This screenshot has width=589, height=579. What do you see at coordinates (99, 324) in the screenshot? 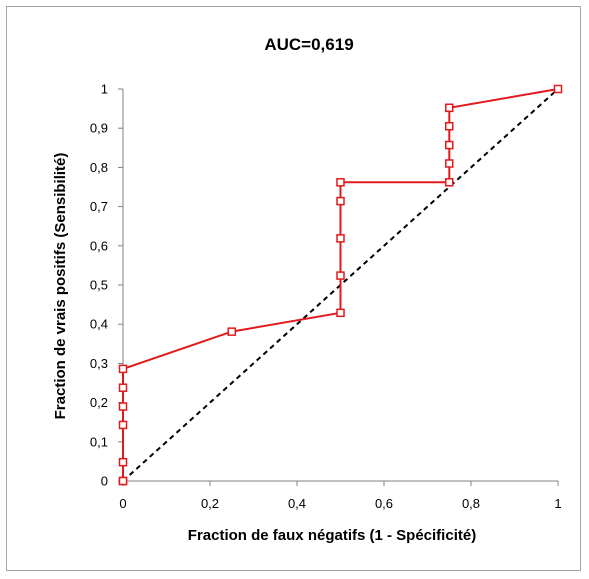
I see `y-tick-label: 0,4` at bounding box center [99, 324].